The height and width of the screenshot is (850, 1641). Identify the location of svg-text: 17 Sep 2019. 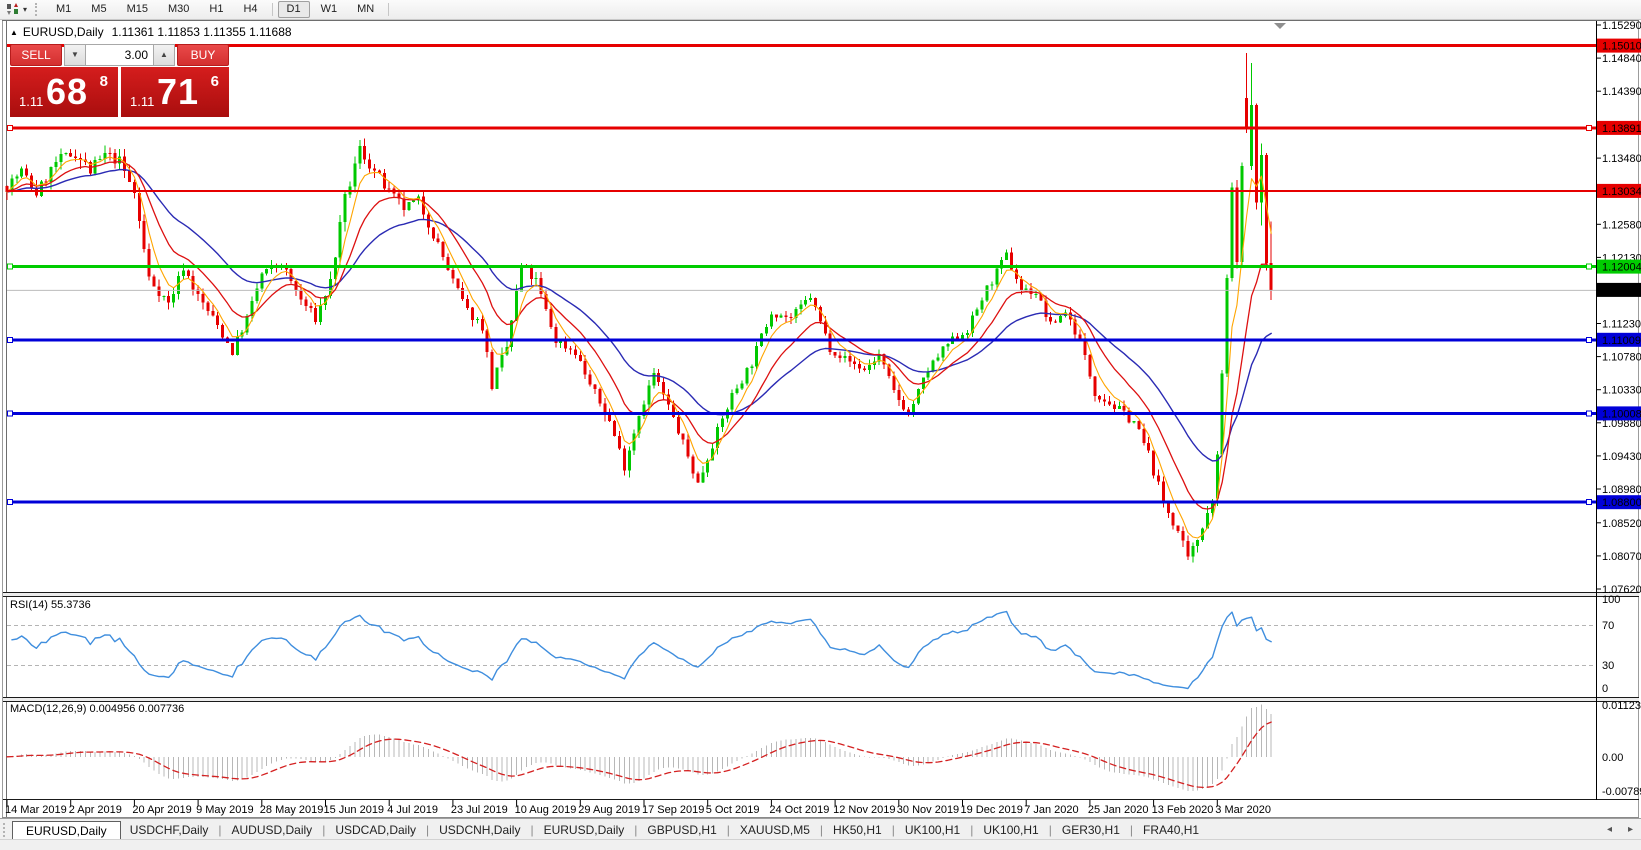
(673, 810).